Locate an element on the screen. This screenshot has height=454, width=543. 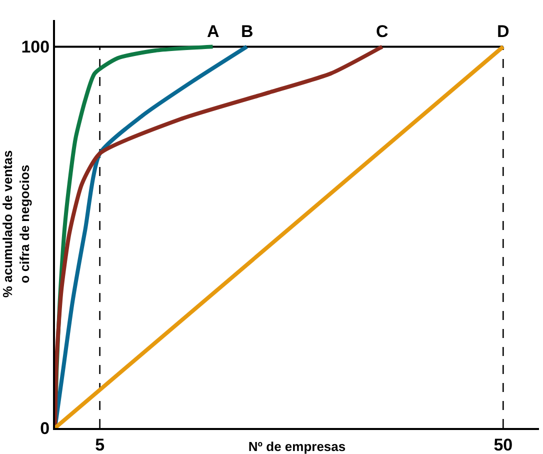
x-tick-label: 5 is located at coordinates (100, 444).